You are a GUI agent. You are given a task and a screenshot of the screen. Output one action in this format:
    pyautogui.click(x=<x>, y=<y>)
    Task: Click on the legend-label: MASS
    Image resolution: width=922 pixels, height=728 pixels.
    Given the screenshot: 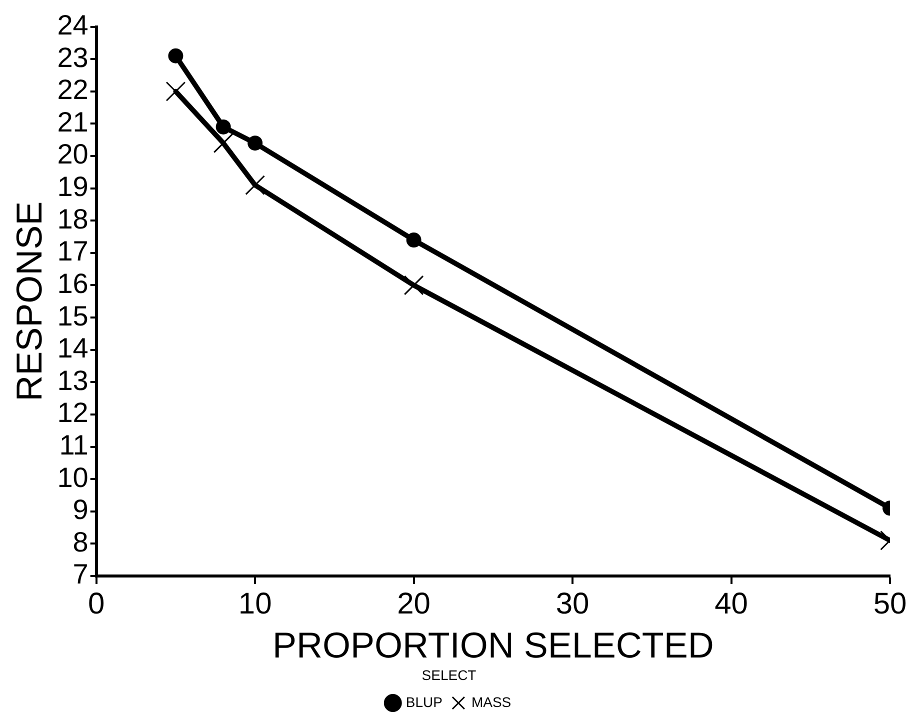 What is the action you would take?
    pyautogui.click(x=491, y=702)
    